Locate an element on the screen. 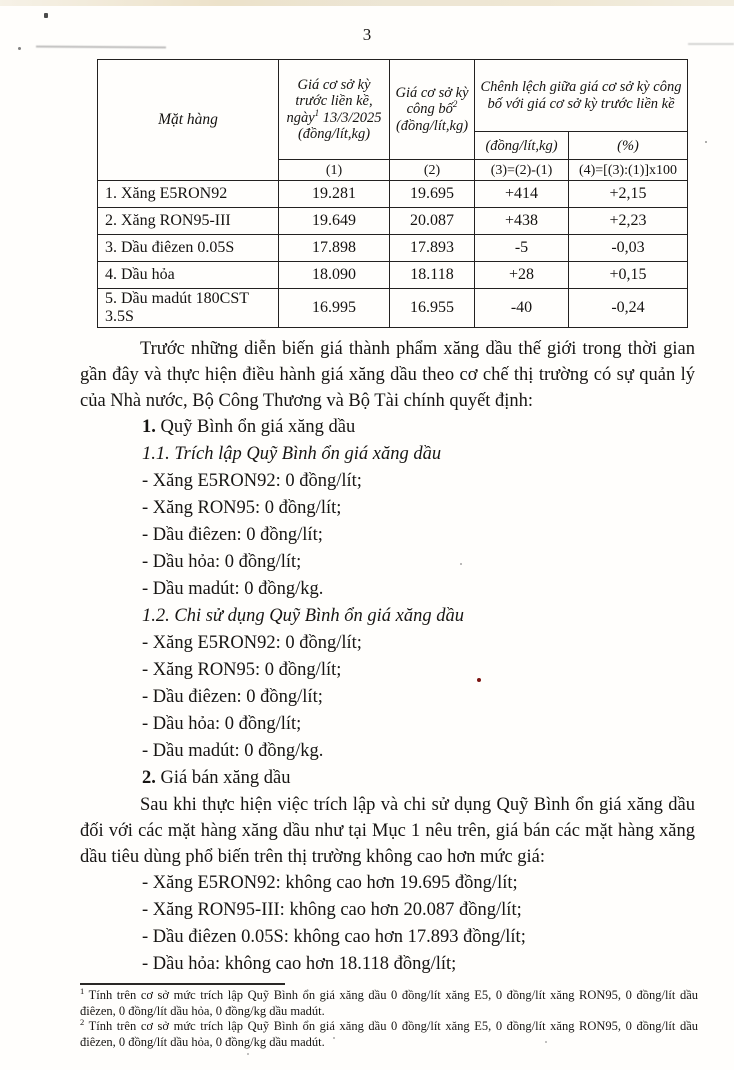 This screenshot has width=734, height=1070. column-code-4: (4)=[(3):(1)]x100 is located at coordinates (628, 170).